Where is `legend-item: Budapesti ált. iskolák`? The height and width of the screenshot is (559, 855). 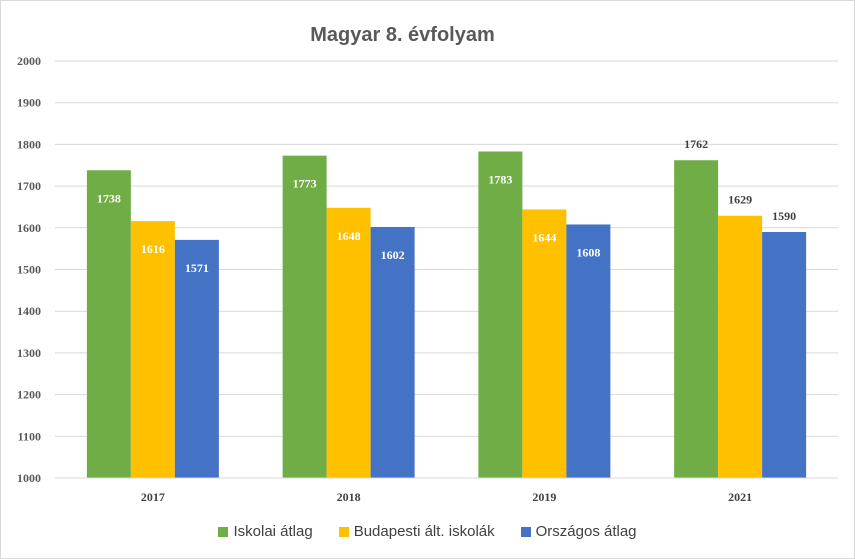 legend-item: Budapesti ált. iskolák is located at coordinates (416, 531).